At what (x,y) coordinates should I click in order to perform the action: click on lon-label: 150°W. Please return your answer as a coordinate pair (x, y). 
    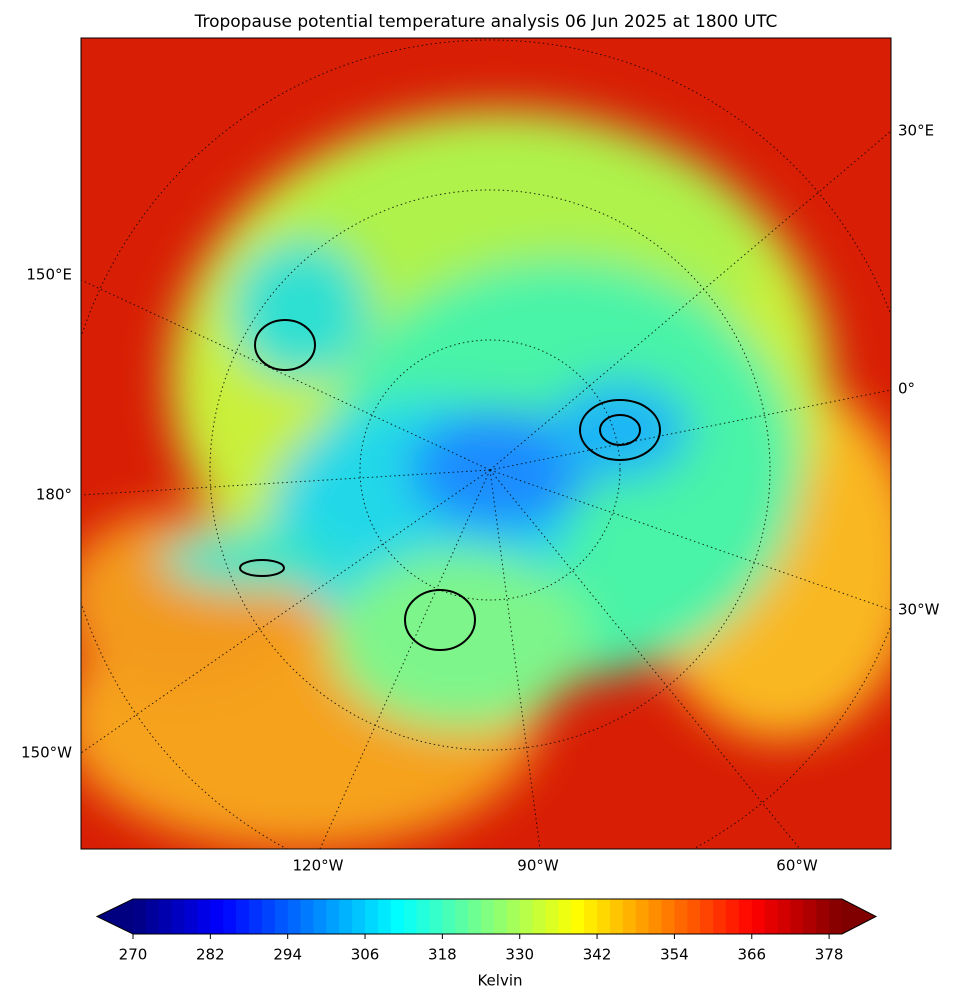
    Looking at the image, I should click on (46, 753).